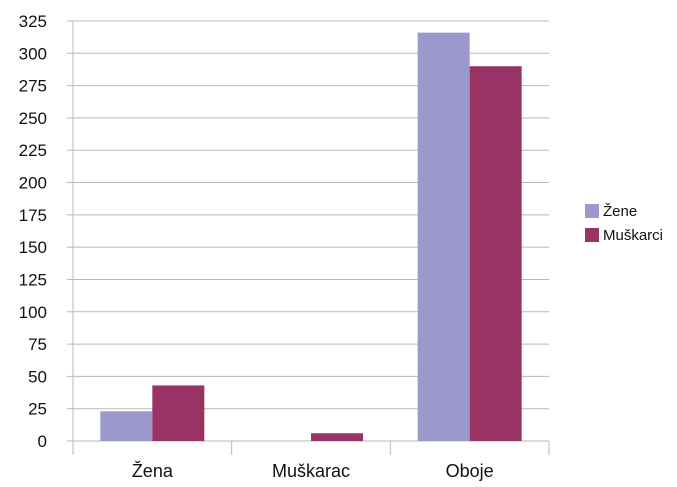  I want to click on y-tick-label: 0, so click(42, 441).